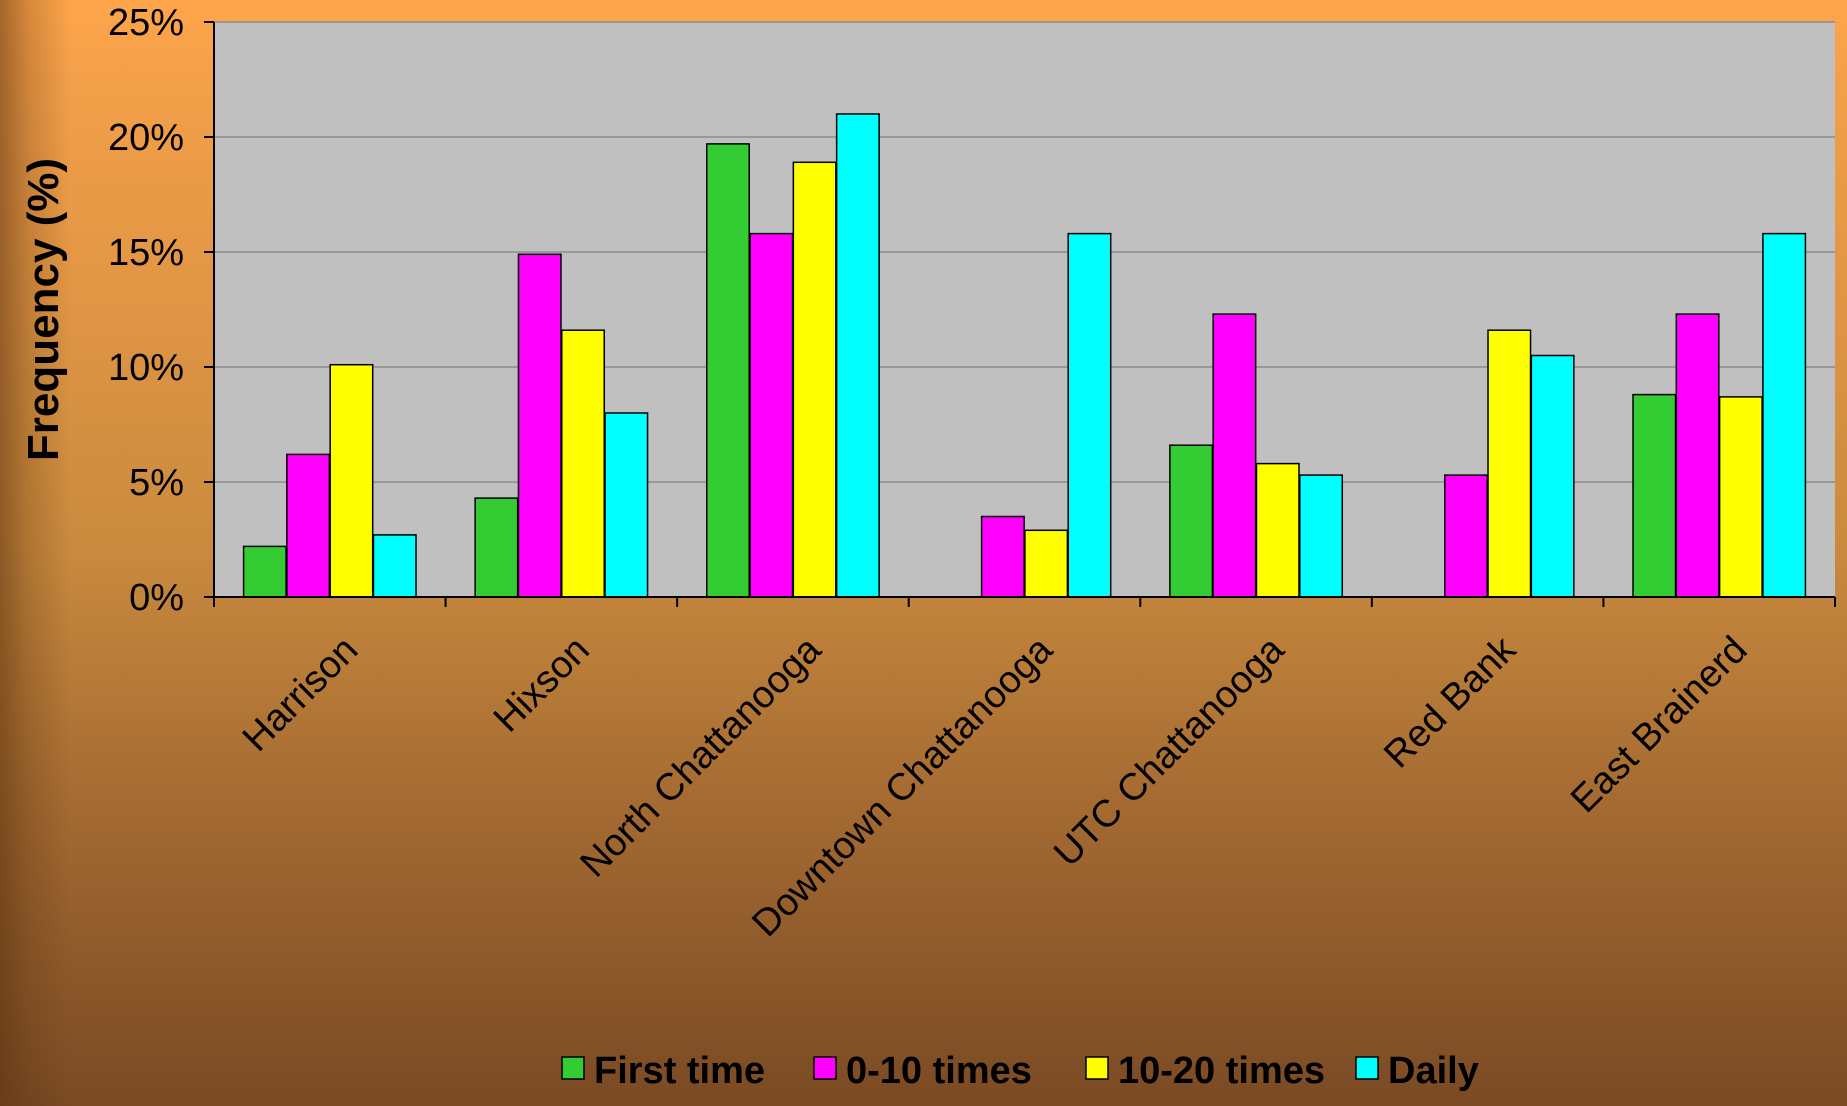 Image resolution: width=1847 pixels, height=1106 pixels. I want to click on y-tick-label: 5%, so click(156, 483).